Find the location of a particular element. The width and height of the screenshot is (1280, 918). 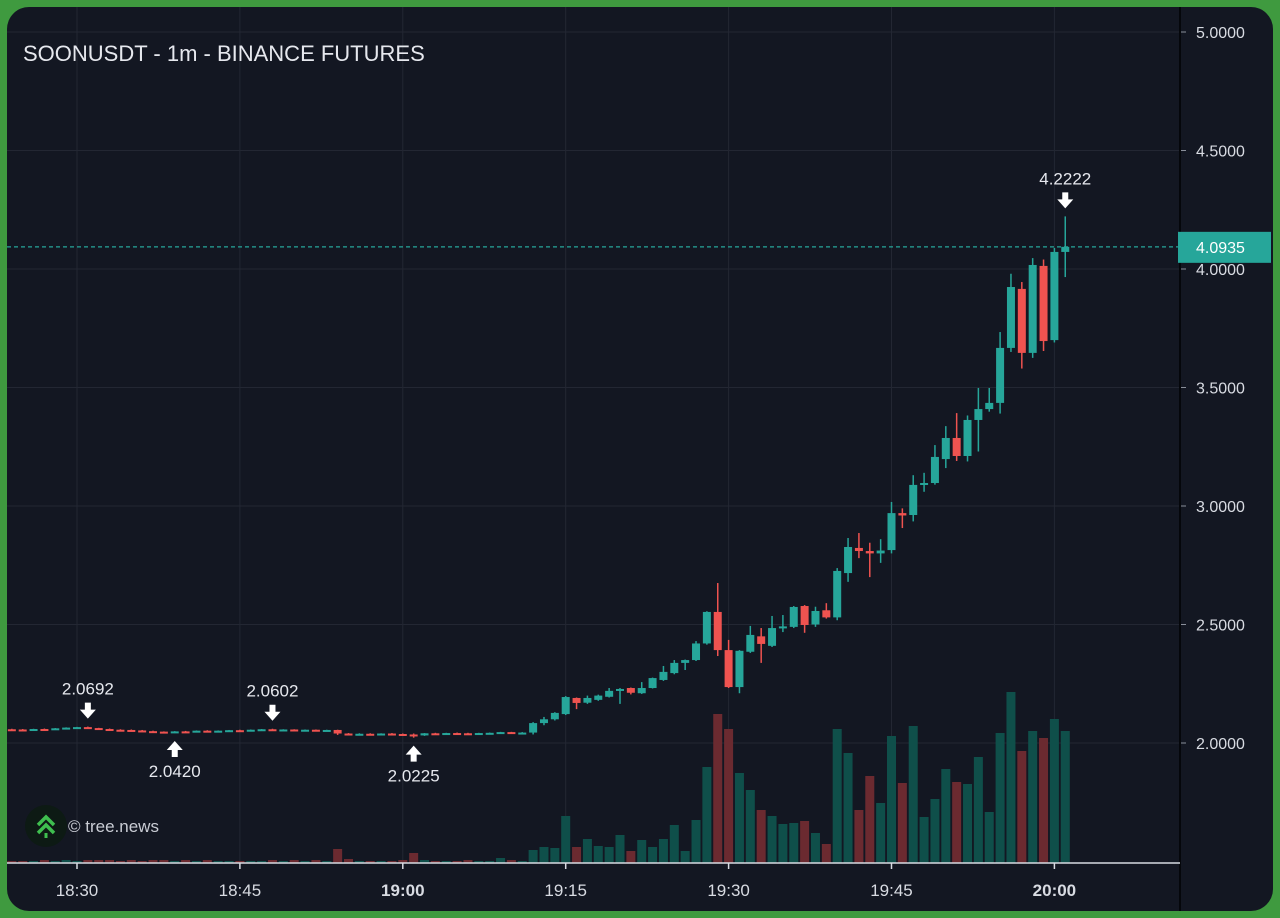

arrow-down-icon is located at coordinates (272, 712).